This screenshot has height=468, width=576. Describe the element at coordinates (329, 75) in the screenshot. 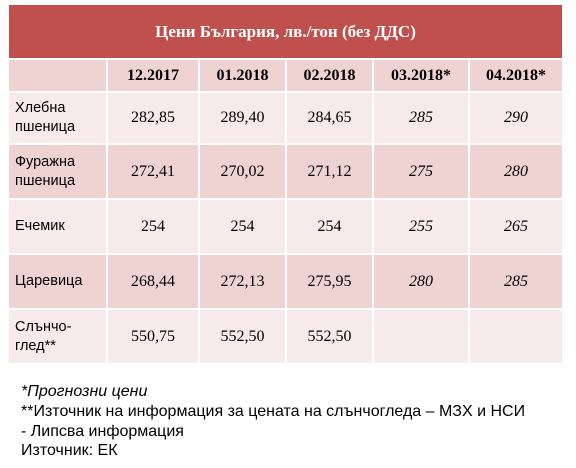

I see `column-header: 02.2018` at that location.